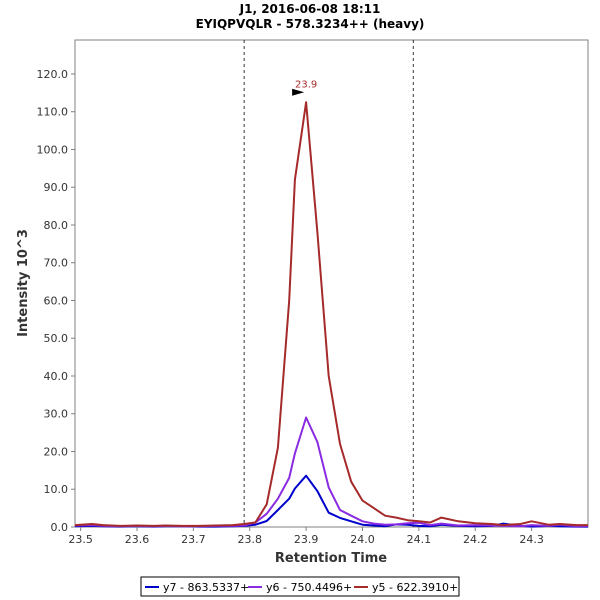 The image size is (600, 600). Describe the element at coordinates (362, 539) in the screenshot. I see `x-tick-label: 24.0` at that location.